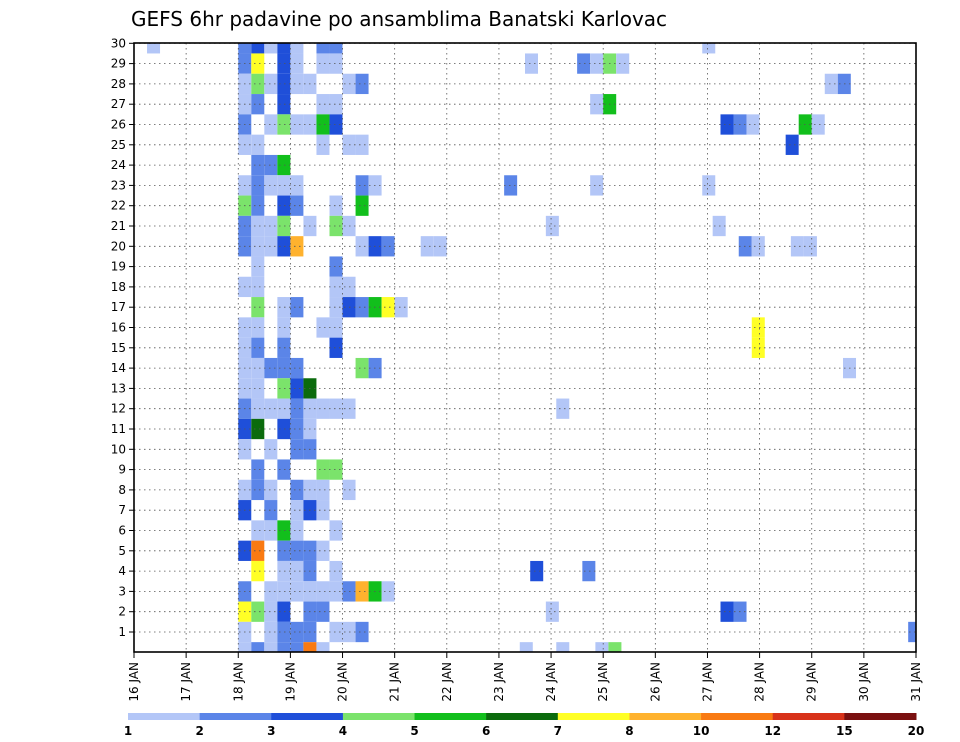  What do you see at coordinates (122, 531) in the screenshot?
I see `y-tick-label: 6` at bounding box center [122, 531].